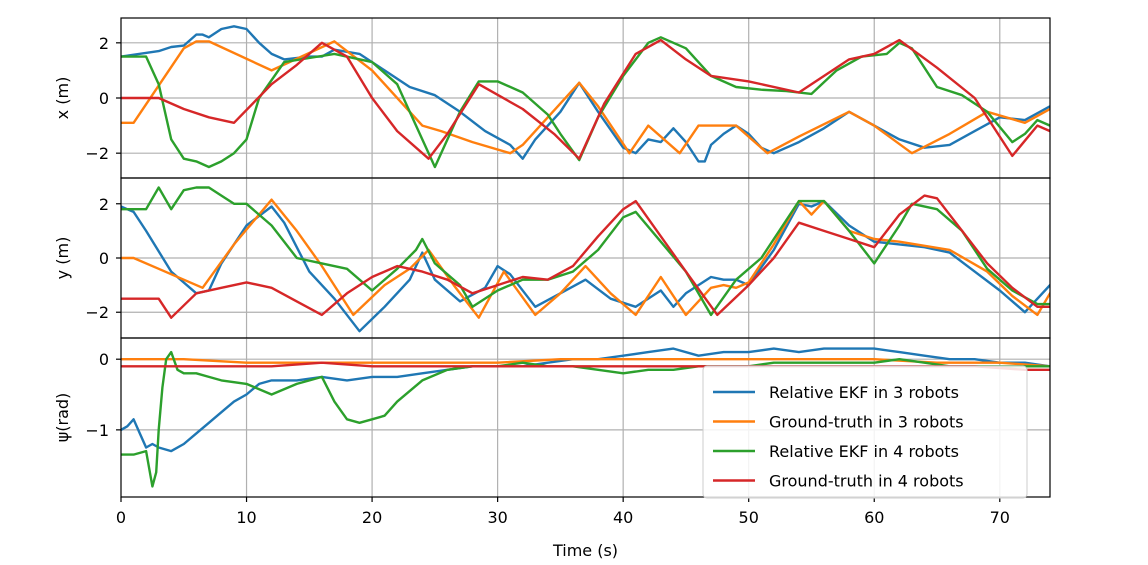 The height and width of the screenshot is (565, 1148). I want to click on y-axis-label: y (m), so click(62, 258).